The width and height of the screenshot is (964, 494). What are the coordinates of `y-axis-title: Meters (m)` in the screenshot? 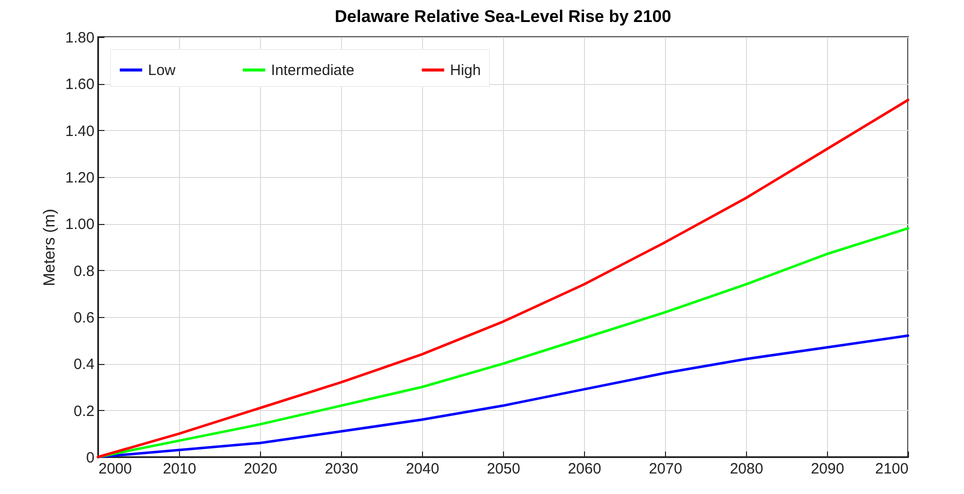 It's located at (49, 247).